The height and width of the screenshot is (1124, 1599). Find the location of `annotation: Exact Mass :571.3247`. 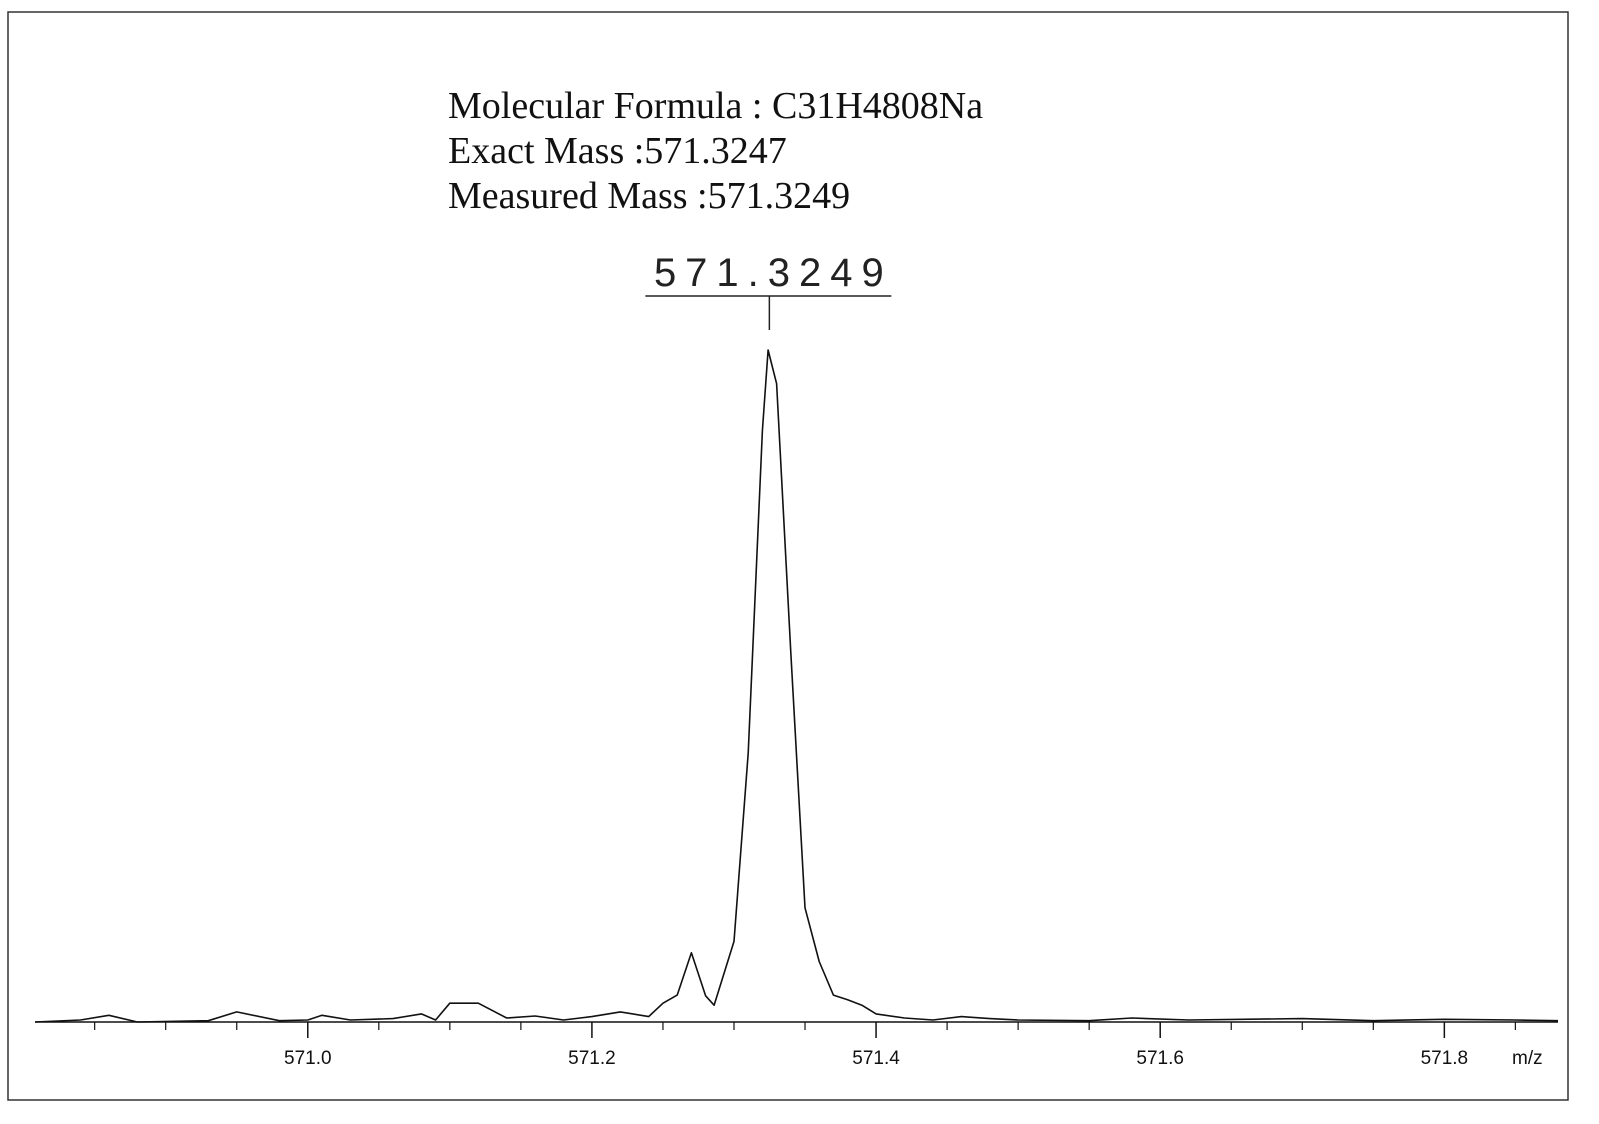

annotation: Exact Mass :571.3247 is located at coordinates (617, 151).